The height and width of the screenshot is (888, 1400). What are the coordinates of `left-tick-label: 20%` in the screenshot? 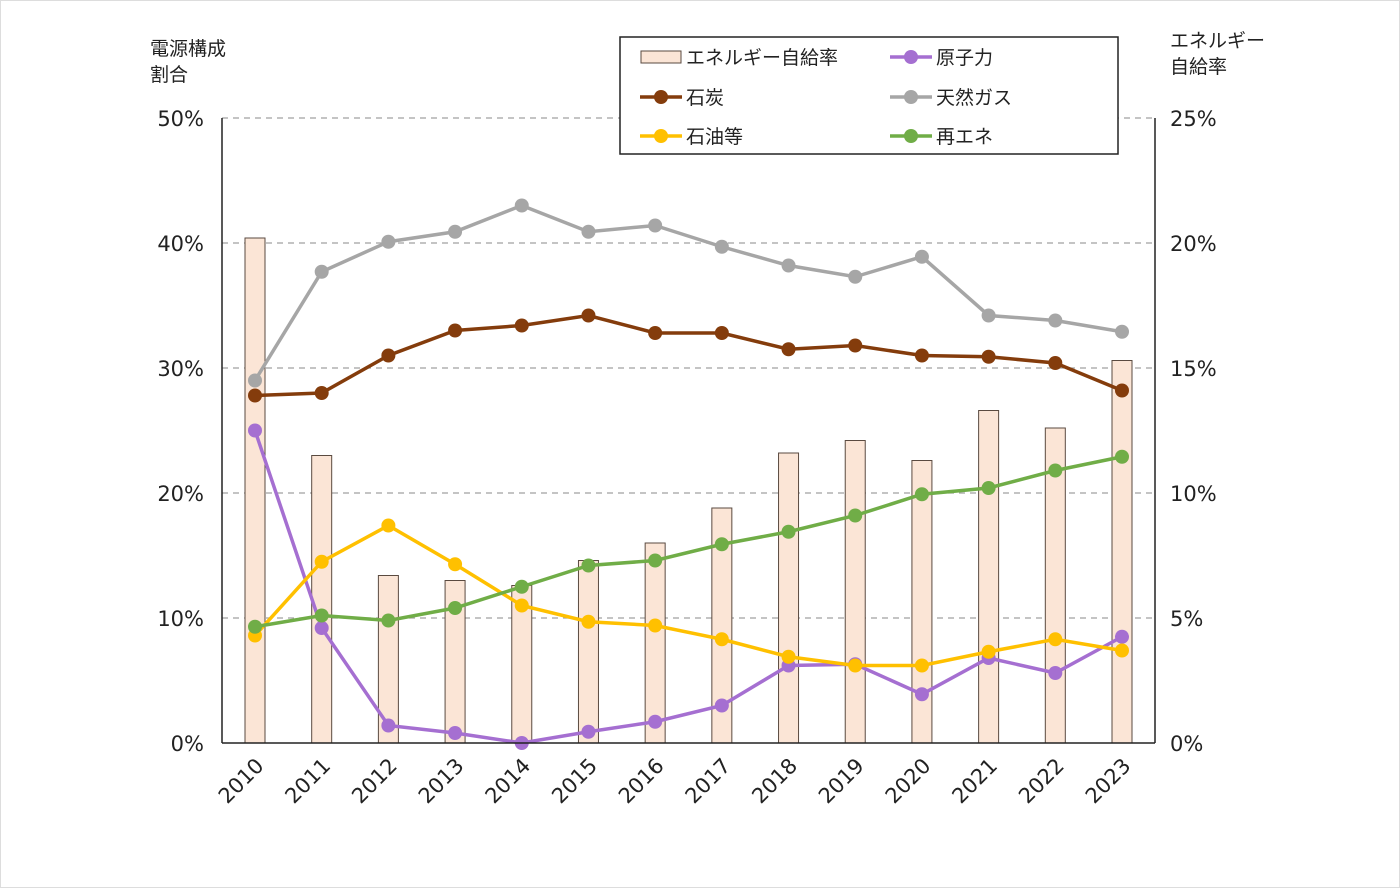 It's located at (180, 494).